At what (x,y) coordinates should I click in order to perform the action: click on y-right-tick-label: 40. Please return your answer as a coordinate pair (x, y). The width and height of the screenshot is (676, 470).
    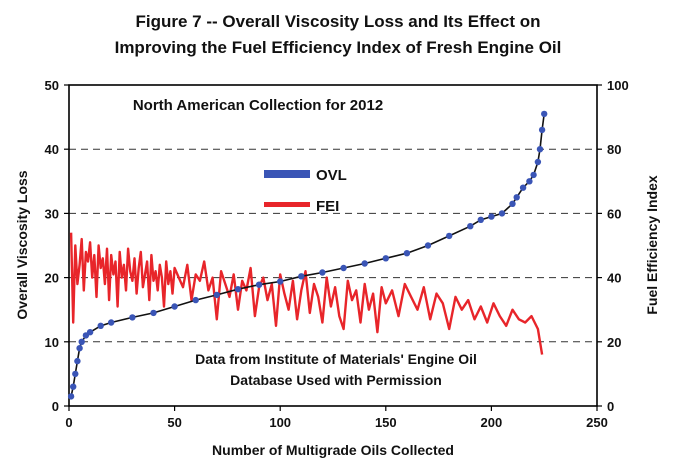
    Looking at the image, I should click on (614, 278).